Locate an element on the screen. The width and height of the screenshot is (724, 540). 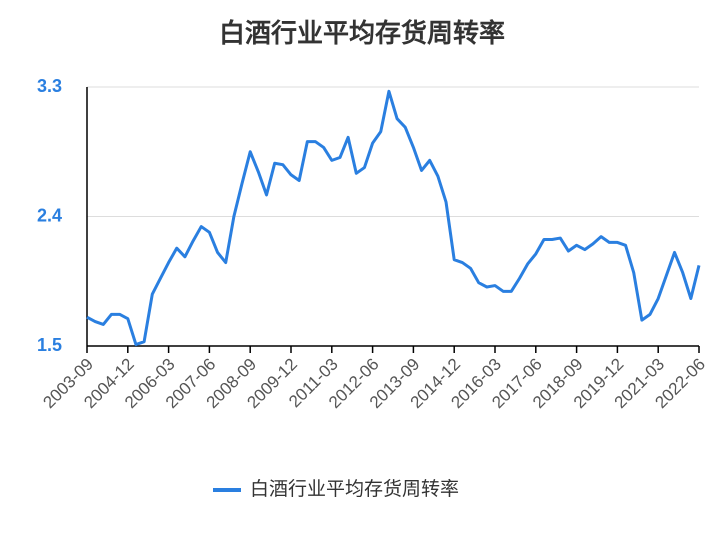
chart-title: 白酒行业平均存货周转率 is located at coordinates (362, 33).